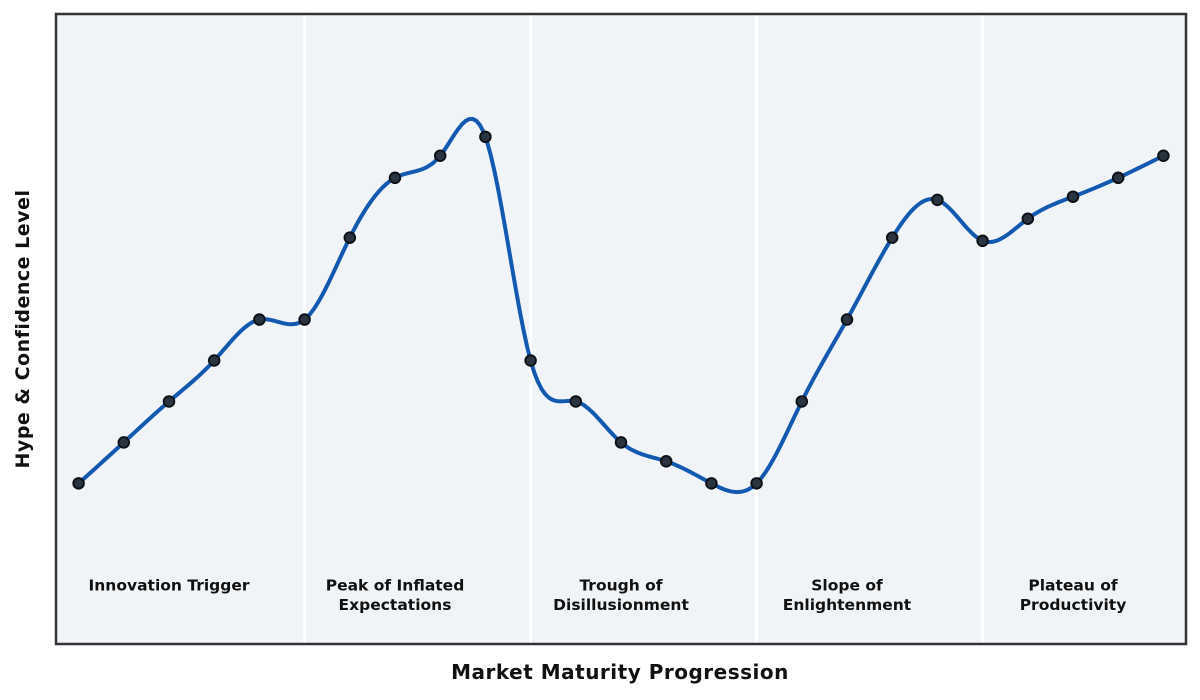 The image size is (1200, 700). I want to click on phase-label: Plateau of Productivity, so click(1073, 595).